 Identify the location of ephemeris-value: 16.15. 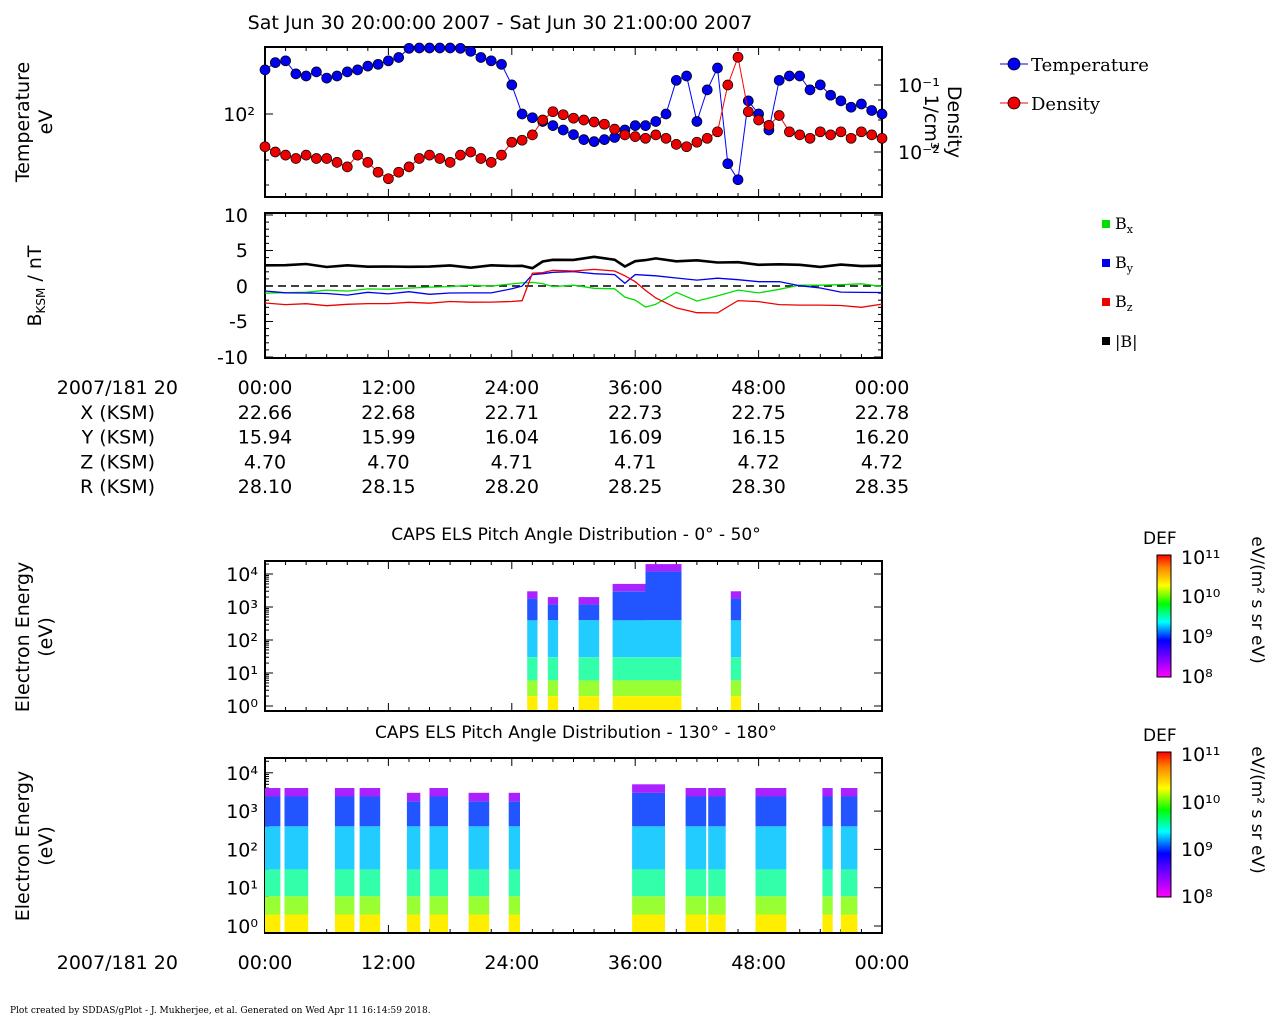
(758, 438).